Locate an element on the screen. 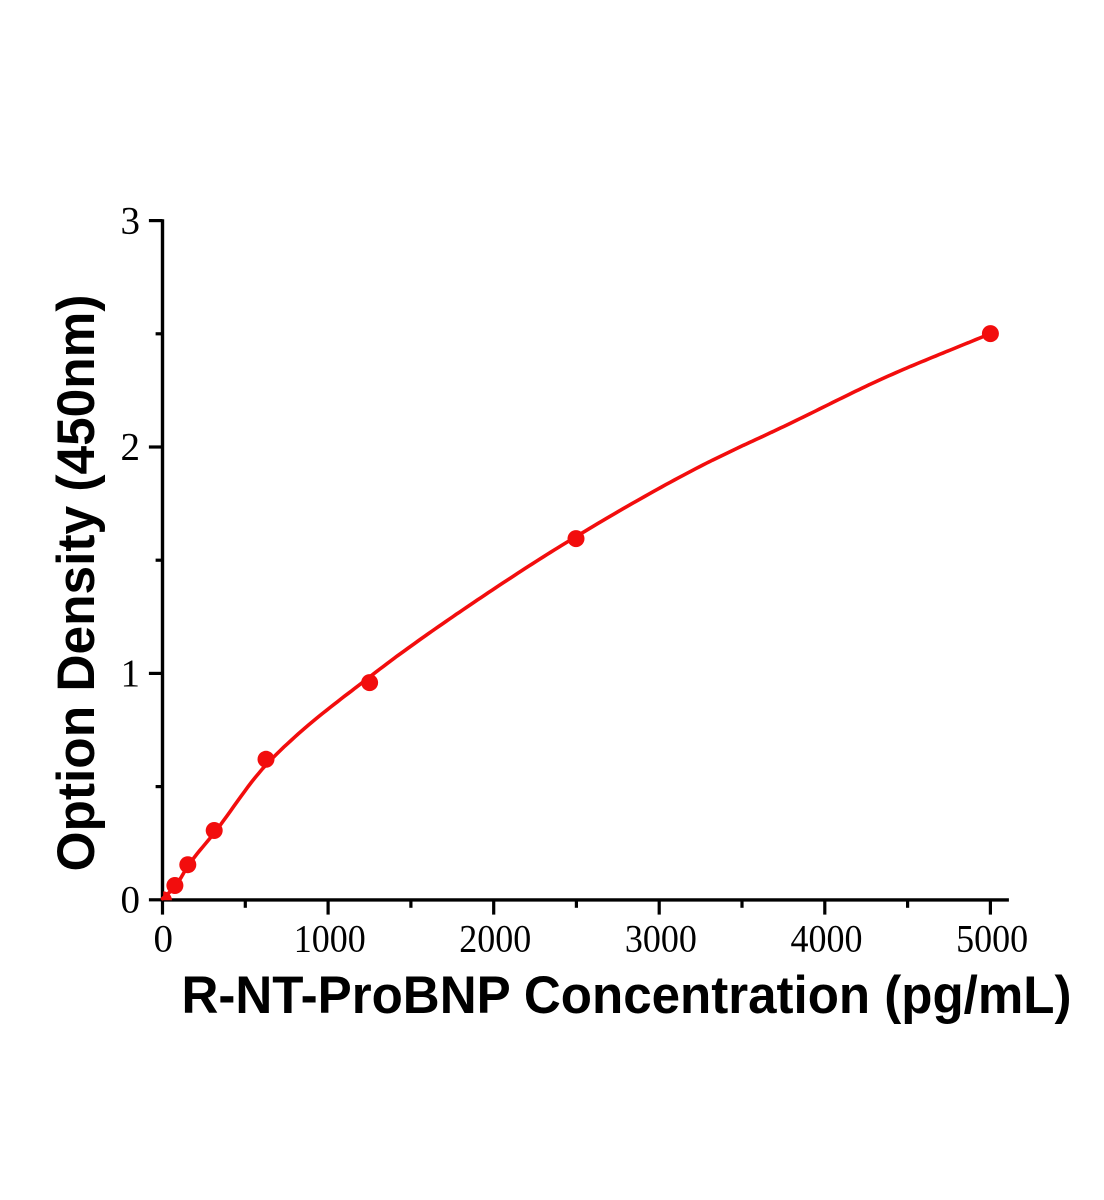 Image resolution: width=1104 pixels, height=1200 pixels. svg-text: 4000 is located at coordinates (827, 939).